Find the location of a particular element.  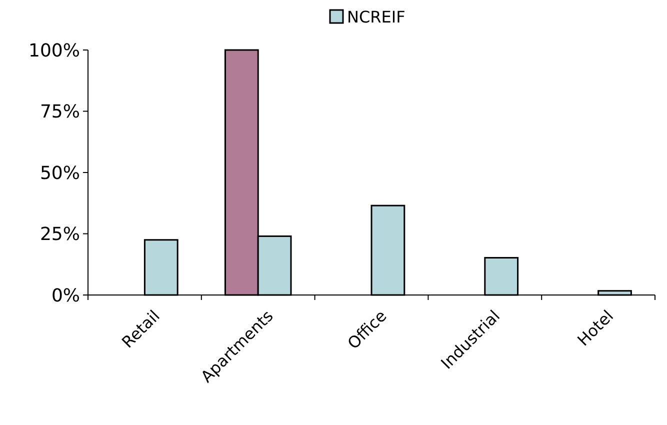

y-tick-label: 0% is located at coordinates (65, 295).